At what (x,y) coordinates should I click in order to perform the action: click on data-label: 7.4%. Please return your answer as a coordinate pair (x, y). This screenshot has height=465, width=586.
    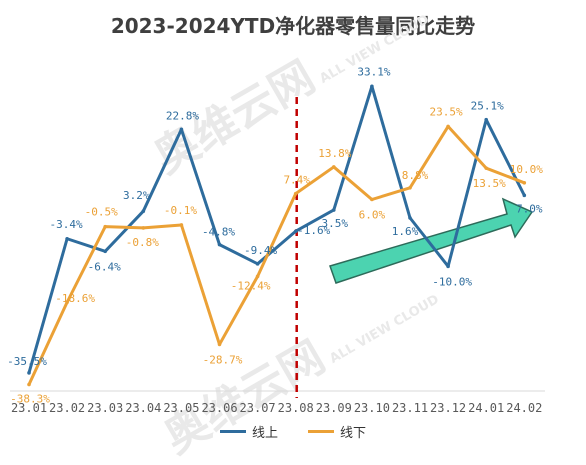
    Looking at the image, I should click on (296, 180).